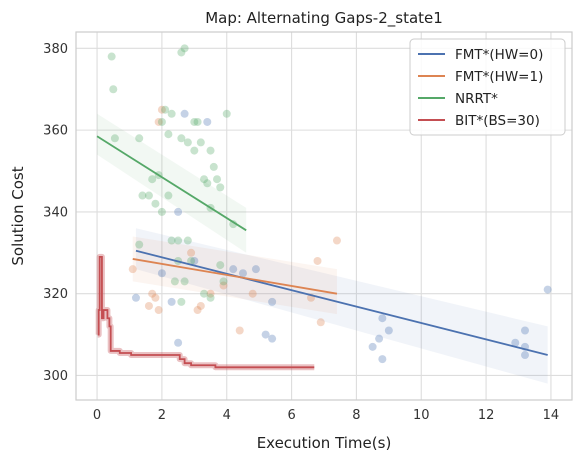 This screenshot has height=463, width=581. What do you see at coordinates (499, 55) in the screenshot?
I see `legend-entry: FMT*(HW=0)` at bounding box center [499, 55].